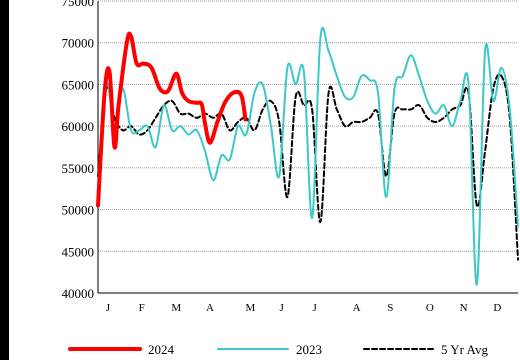  What do you see at coordinates (309, 349) in the screenshot?
I see `legend-label-2023: 2023` at bounding box center [309, 349].